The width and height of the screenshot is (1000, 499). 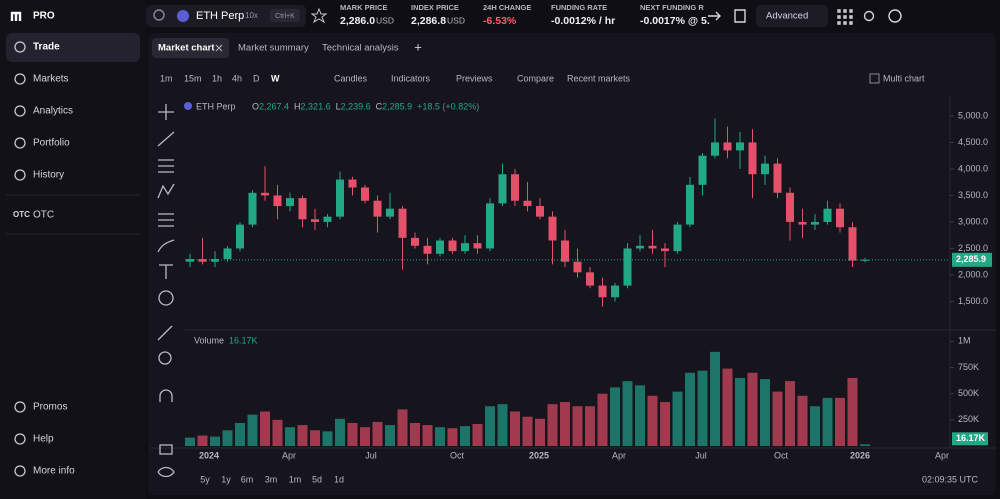 I want to click on legend-value: 2,285.9, so click(x=397, y=106).